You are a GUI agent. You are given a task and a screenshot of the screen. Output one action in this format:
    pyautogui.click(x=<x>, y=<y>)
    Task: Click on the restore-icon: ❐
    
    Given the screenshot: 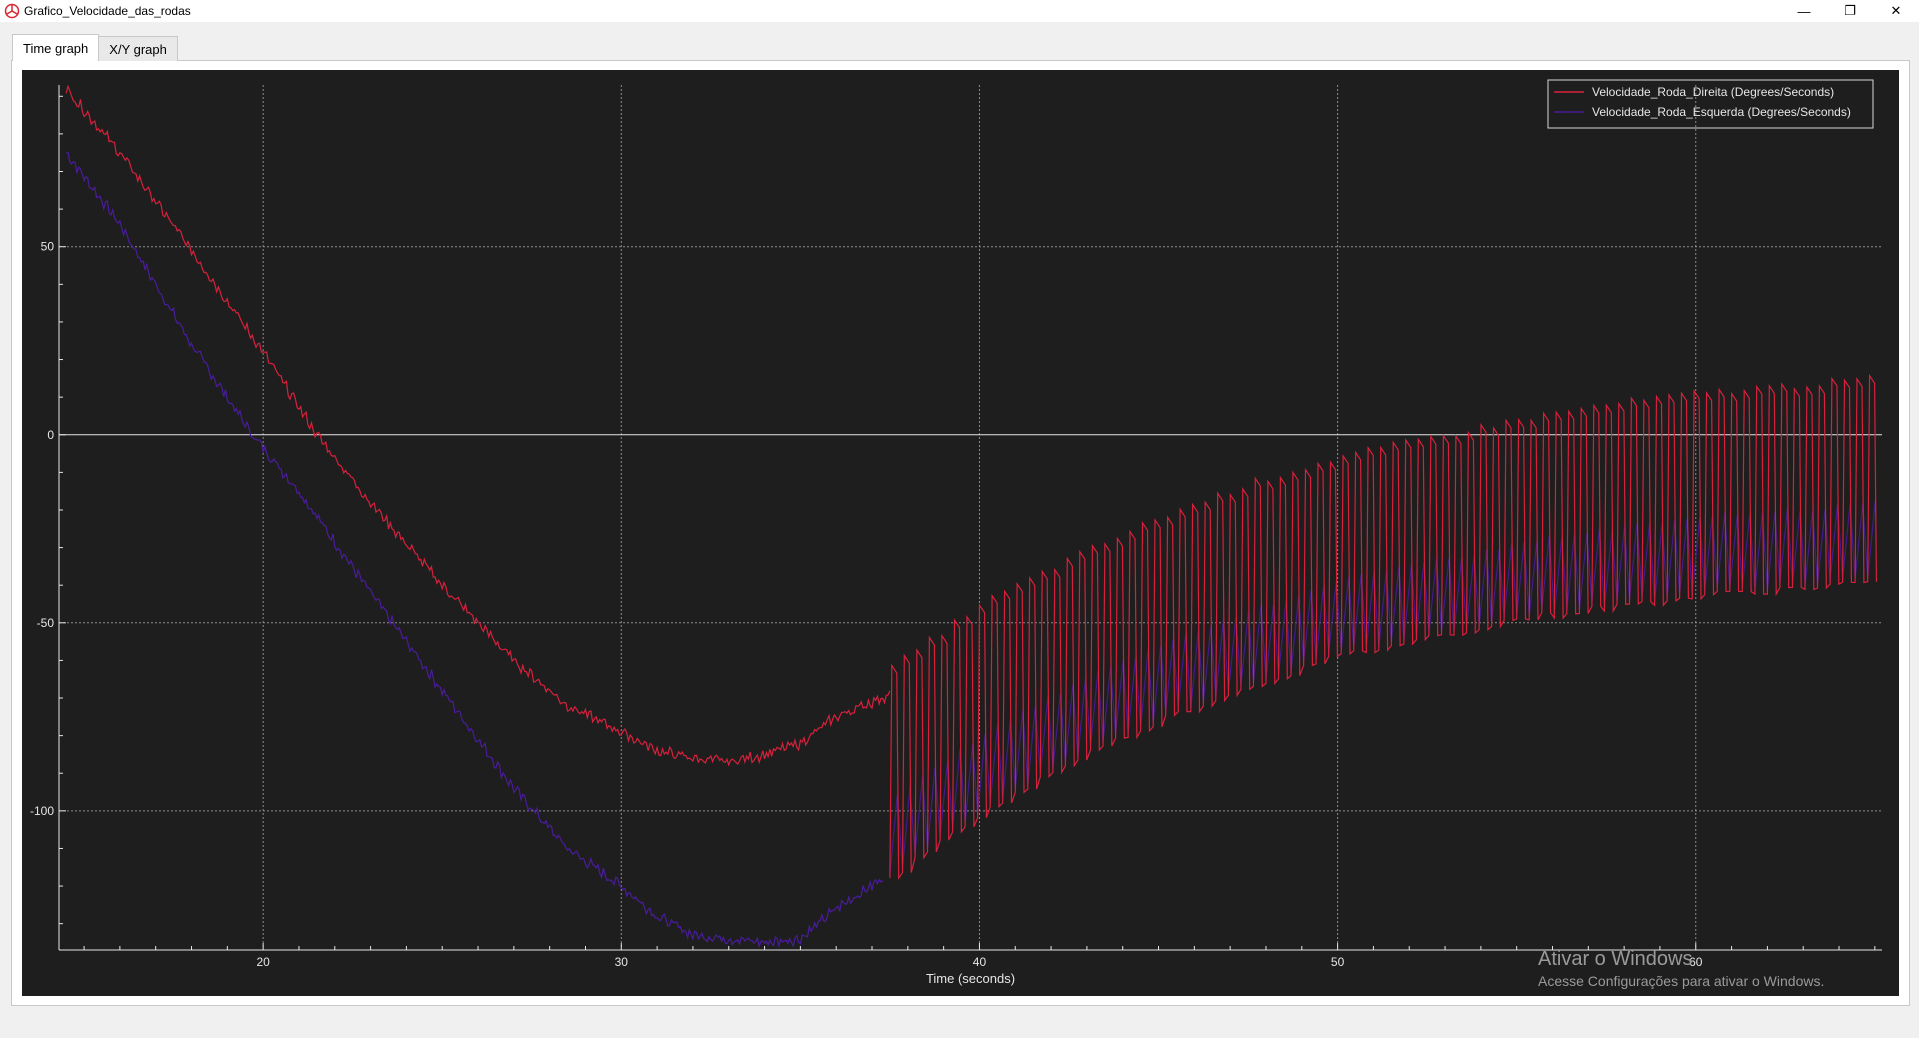 What is the action you would take?
    pyautogui.click(x=1850, y=10)
    